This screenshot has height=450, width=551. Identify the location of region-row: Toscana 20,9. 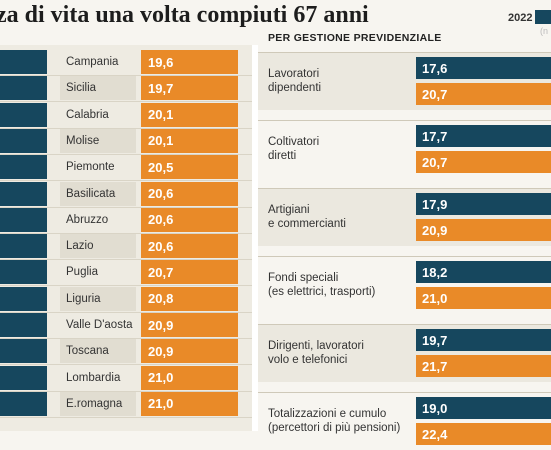
(126, 352).